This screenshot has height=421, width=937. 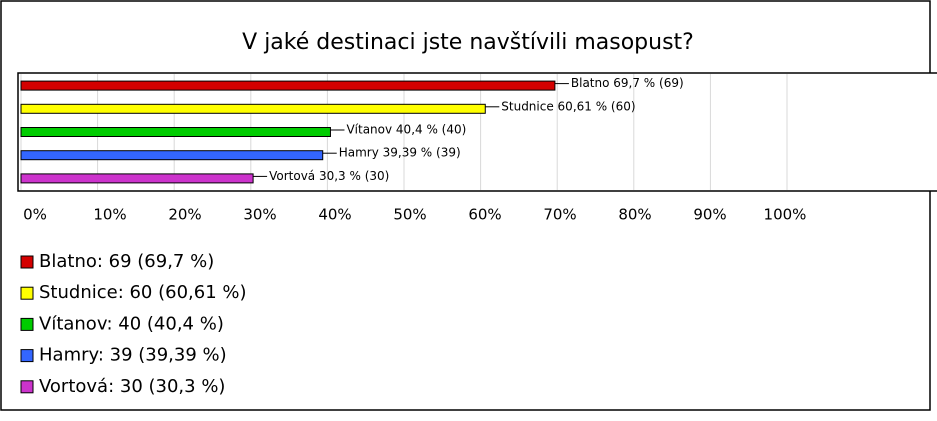 What do you see at coordinates (568, 106) in the screenshot?
I see `value-label: Studnice 60,61 % (60)` at bounding box center [568, 106].